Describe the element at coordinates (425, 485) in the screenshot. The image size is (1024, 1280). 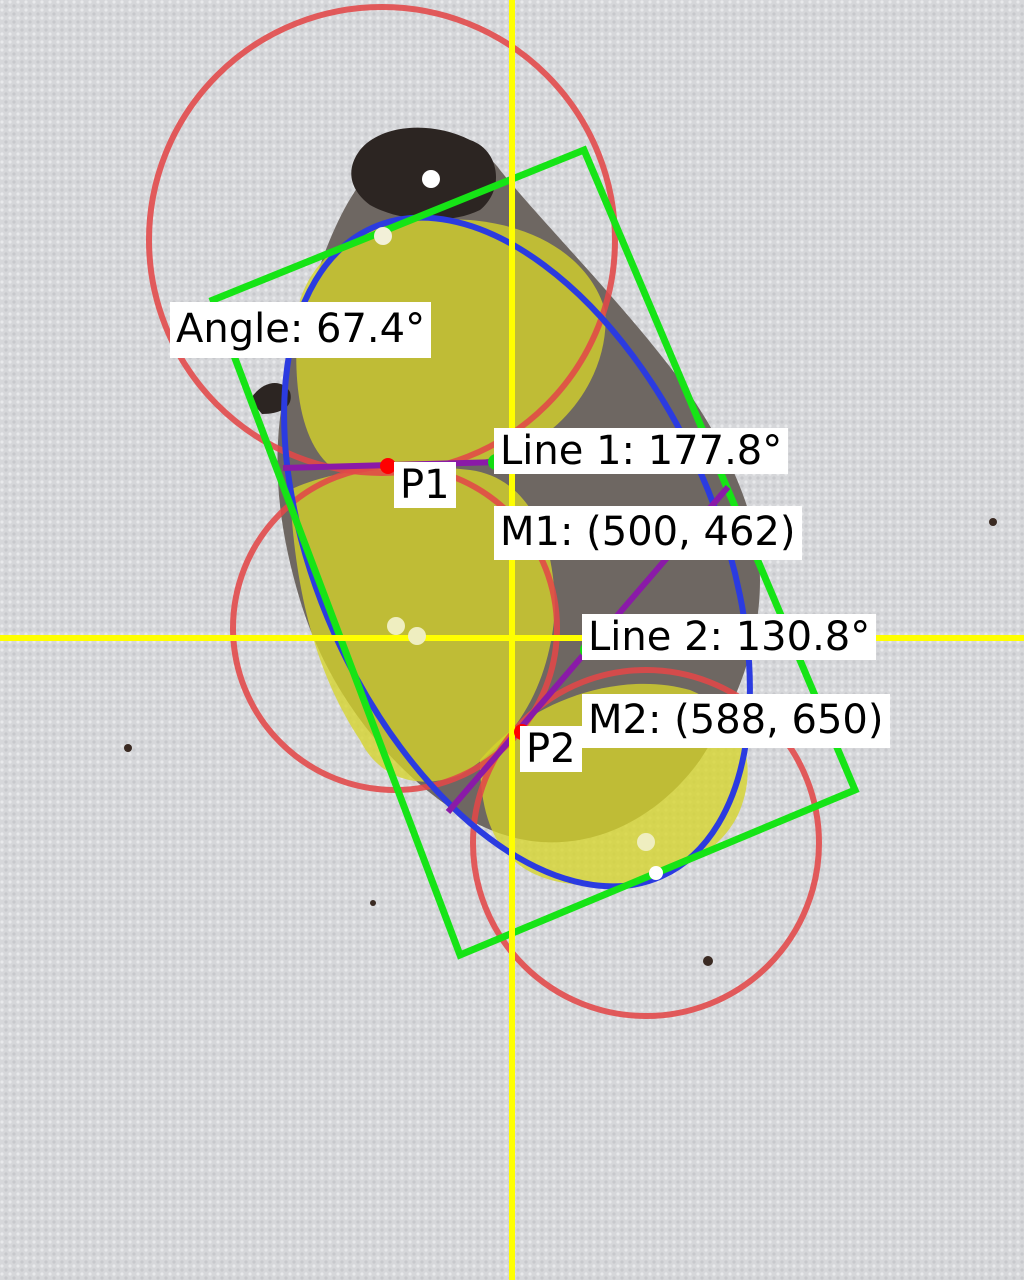
I see `p1-label: P1` at that location.